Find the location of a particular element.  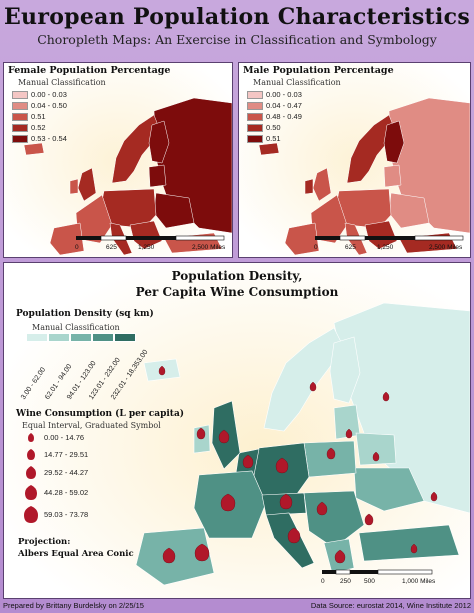

wine-legend-item: 0.00 - 14.76 is located at coordinates (54, 437).